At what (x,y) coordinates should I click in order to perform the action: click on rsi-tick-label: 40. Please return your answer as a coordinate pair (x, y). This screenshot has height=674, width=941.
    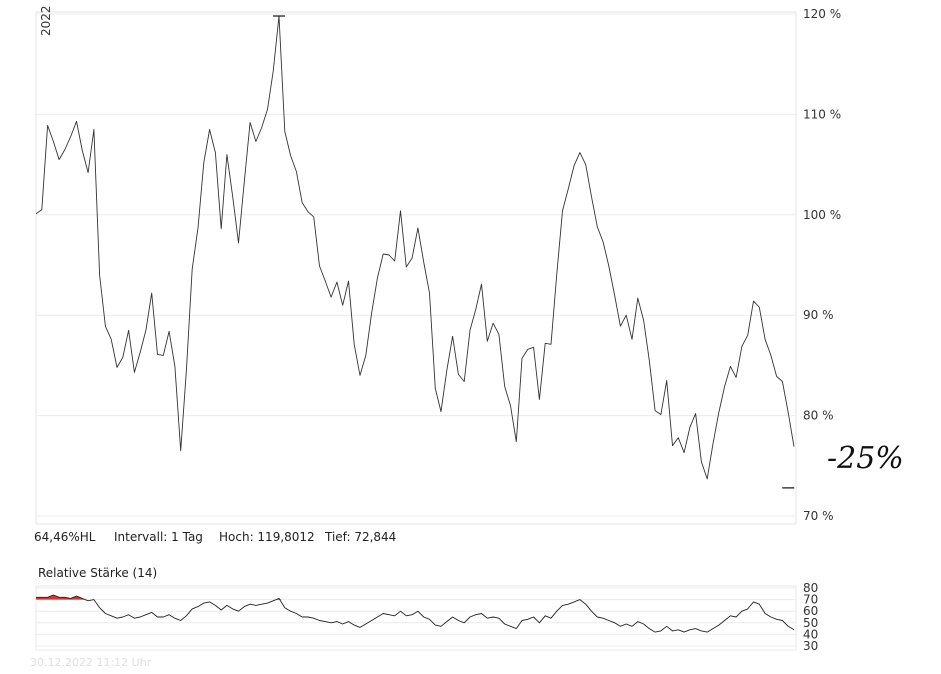
    Looking at the image, I should click on (810, 634).